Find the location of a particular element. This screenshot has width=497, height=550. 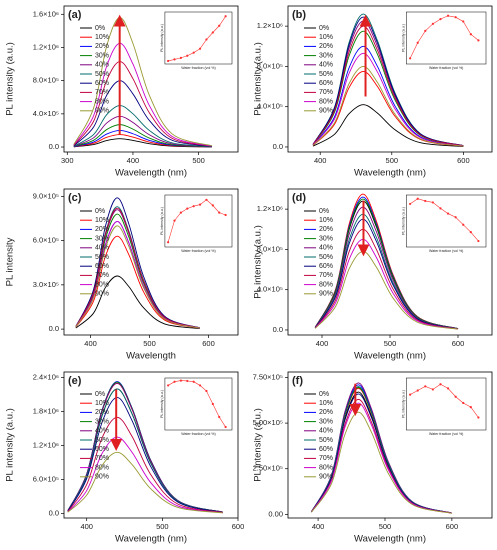

inset-y-label: PL intensity (a.u.) is located at coordinates (403, 404).